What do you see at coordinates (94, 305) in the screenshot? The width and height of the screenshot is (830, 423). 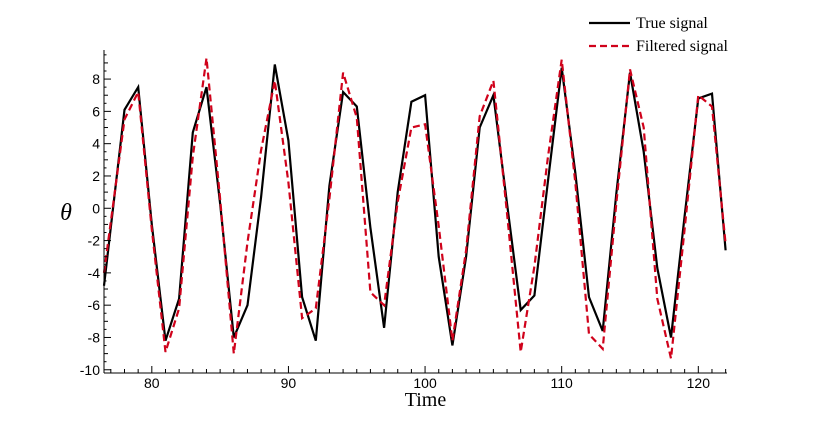 I see `y-tick-label: -6` at bounding box center [94, 305].